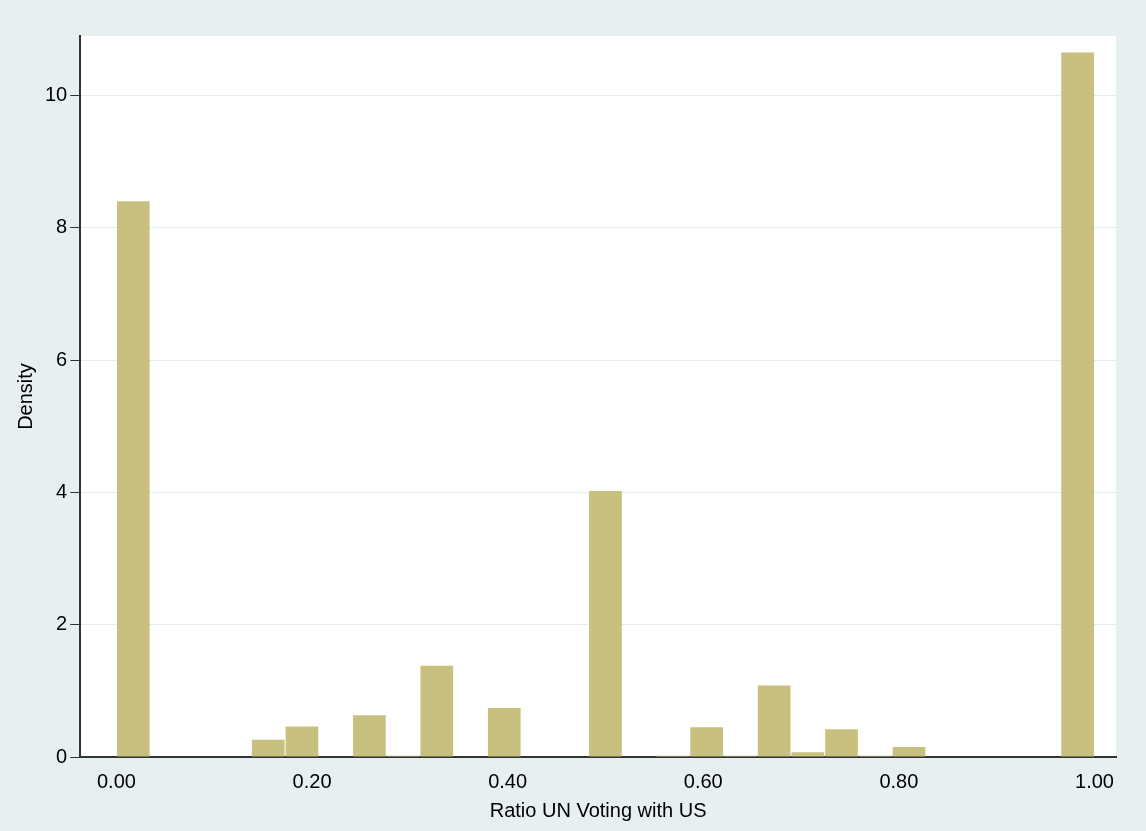  Describe the element at coordinates (1094, 780) in the screenshot. I see `x-tick-label: 1.00` at that location.